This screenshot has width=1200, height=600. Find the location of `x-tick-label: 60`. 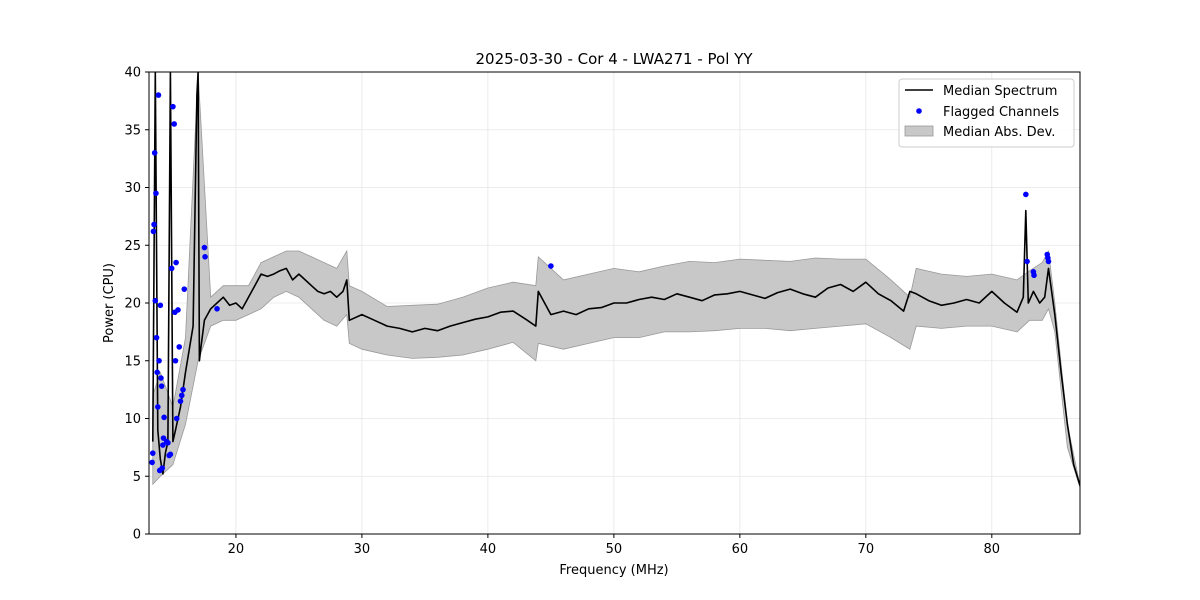

x-tick-label: 60 is located at coordinates (740, 549).